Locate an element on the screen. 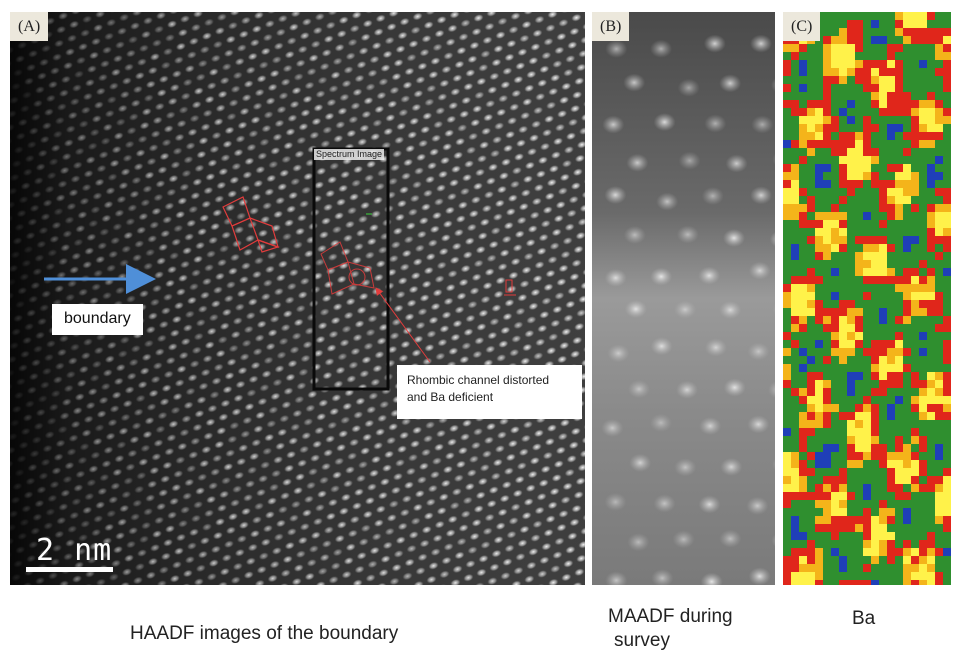 The width and height of the screenshot is (961, 660). panel-b-caption-line-2: survey is located at coordinates (642, 640).